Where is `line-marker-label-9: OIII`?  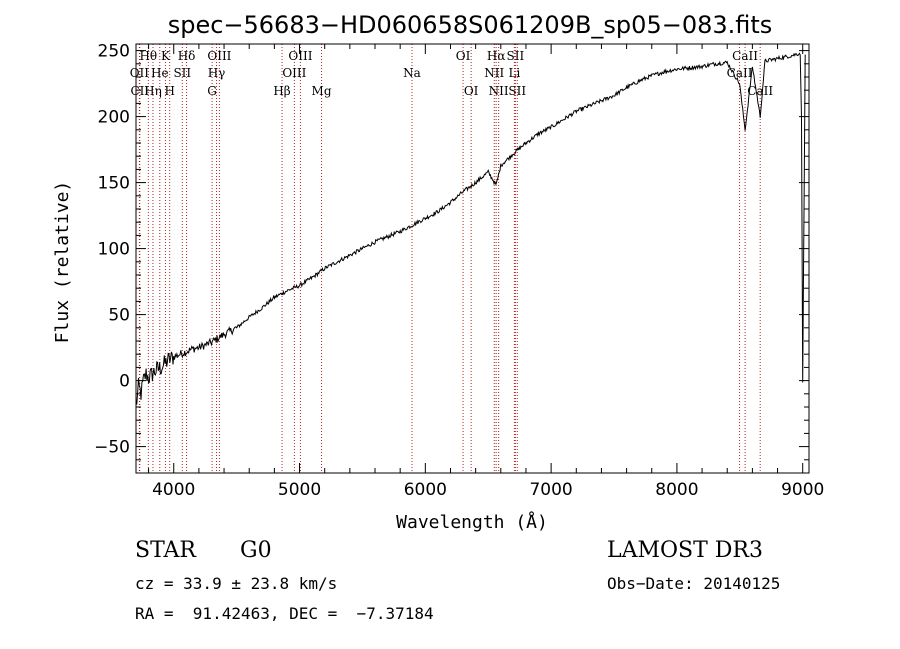 line-marker-label-9: OIII is located at coordinates (219, 56).